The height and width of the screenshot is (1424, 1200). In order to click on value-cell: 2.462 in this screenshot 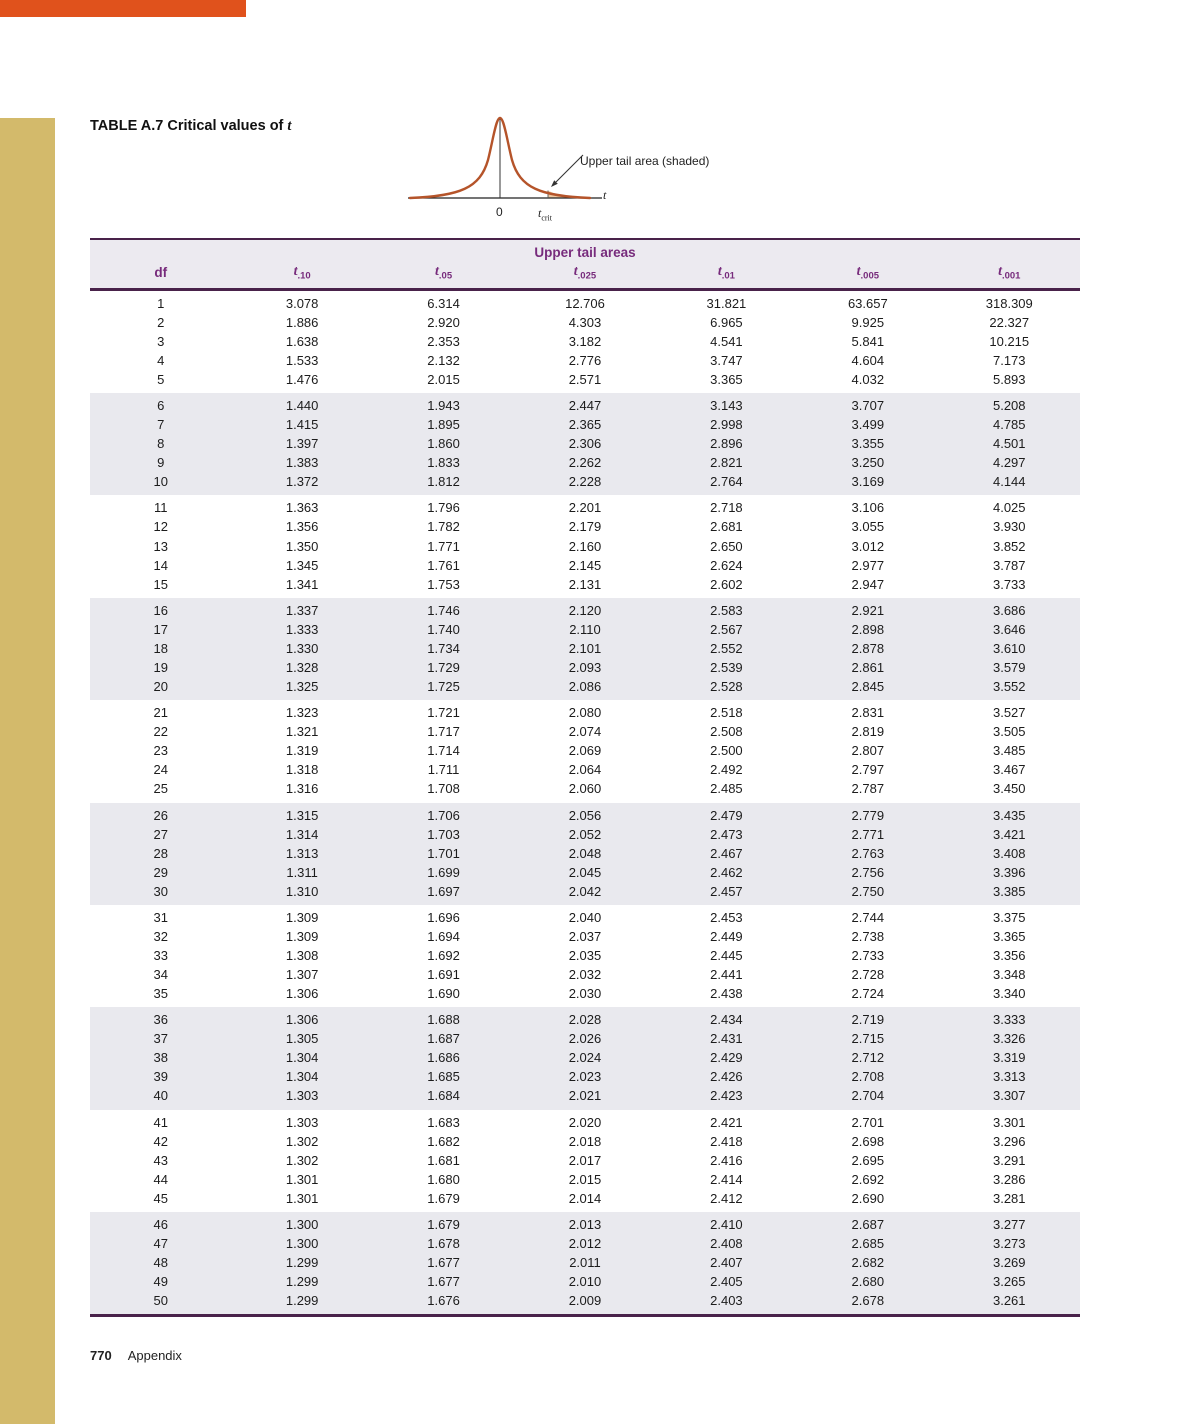, I will do `click(726, 872)`.